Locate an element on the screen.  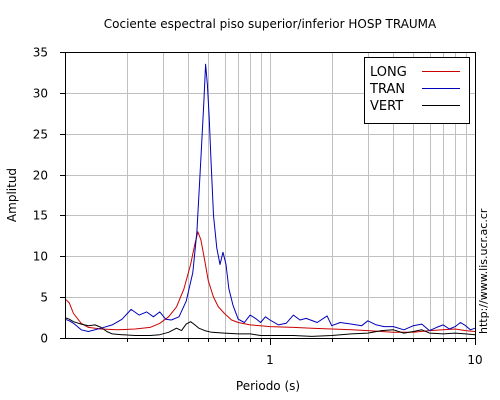
series-line-vert is located at coordinates (270, 327).